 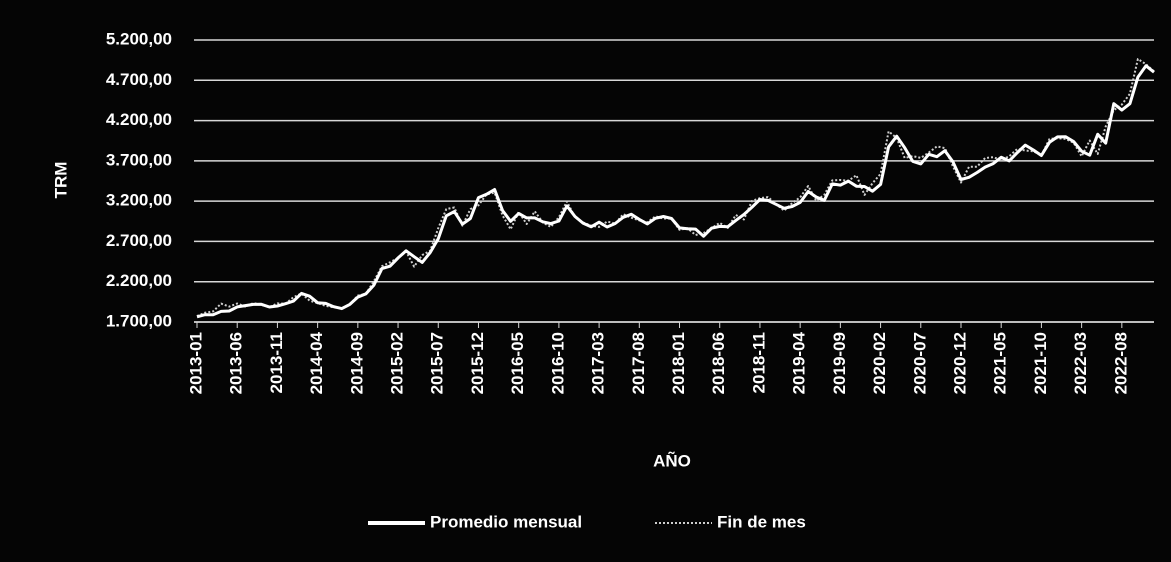 What do you see at coordinates (437, 363) in the screenshot?
I see `x-tick-label: 2015-07` at bounding box center [437, 363].